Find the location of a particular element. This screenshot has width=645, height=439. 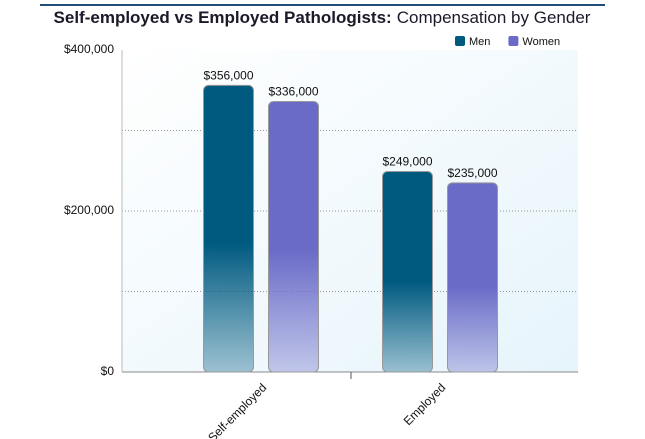

value-label: $235,000 is located at coordinates (472, 173).